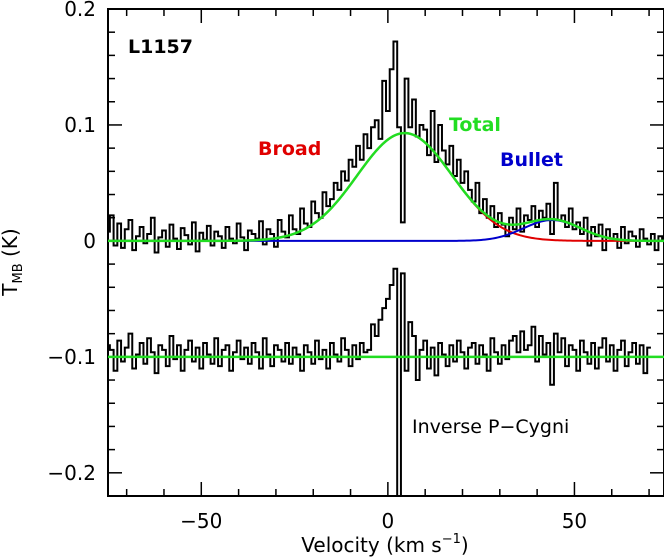 The height and width of the screenshot is (557, 664). I want to click on y-axis-title: TMB (K), so click(13, 262).